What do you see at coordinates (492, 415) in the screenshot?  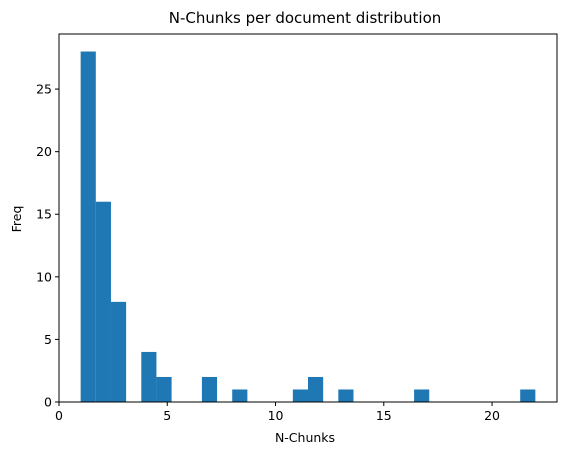 I see `x-tick-label: 20` at bounding box center [492, 415].